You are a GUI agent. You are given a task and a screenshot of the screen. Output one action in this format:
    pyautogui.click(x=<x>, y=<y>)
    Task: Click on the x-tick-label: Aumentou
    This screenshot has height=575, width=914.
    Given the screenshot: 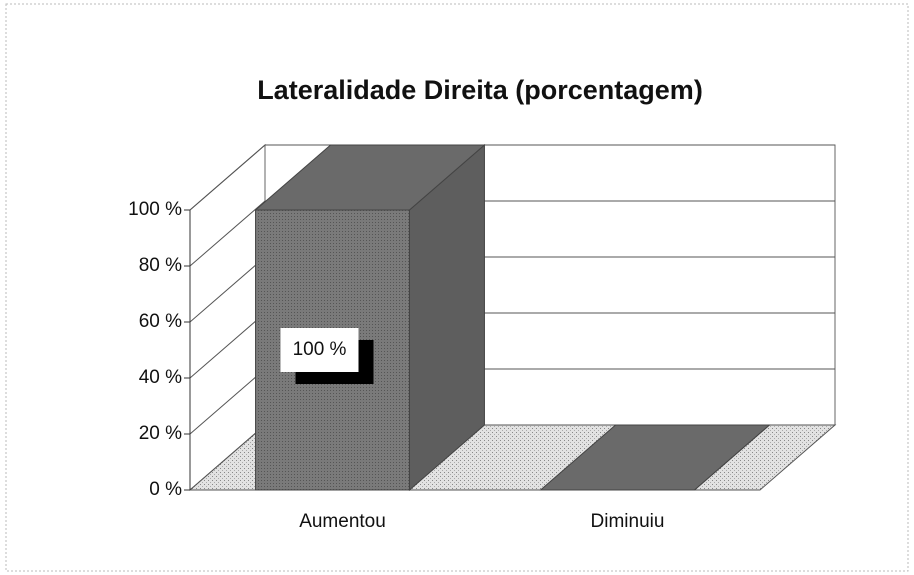 What is the action you would take?
    pyautogui.click(x=342, y=521)
    